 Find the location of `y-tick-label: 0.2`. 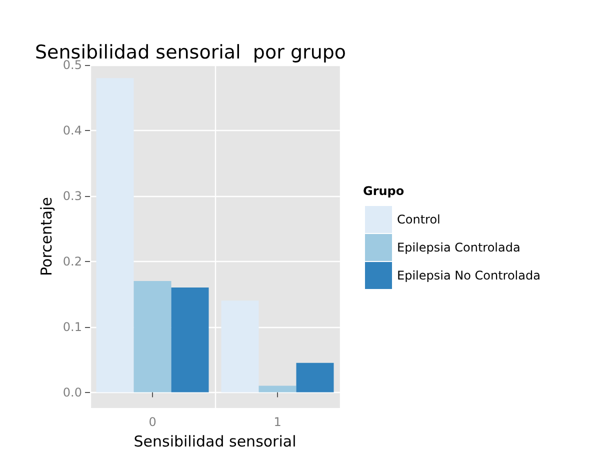

y-tick-label: 0.2 is located at coordinates (72, 261).